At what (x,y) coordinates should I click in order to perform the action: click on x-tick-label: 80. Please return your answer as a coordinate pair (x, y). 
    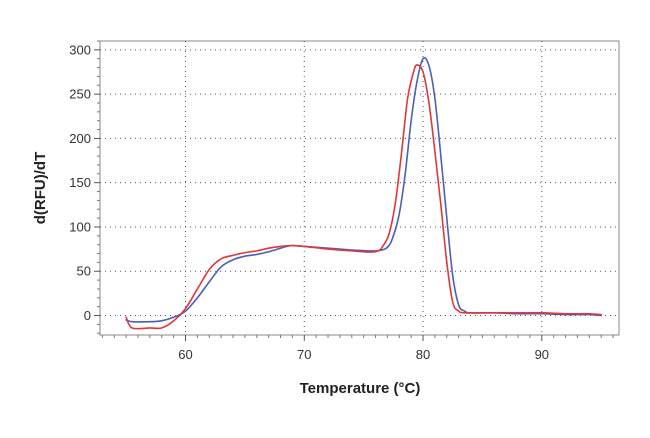
    Looking at the image, I should click on (423, 354).